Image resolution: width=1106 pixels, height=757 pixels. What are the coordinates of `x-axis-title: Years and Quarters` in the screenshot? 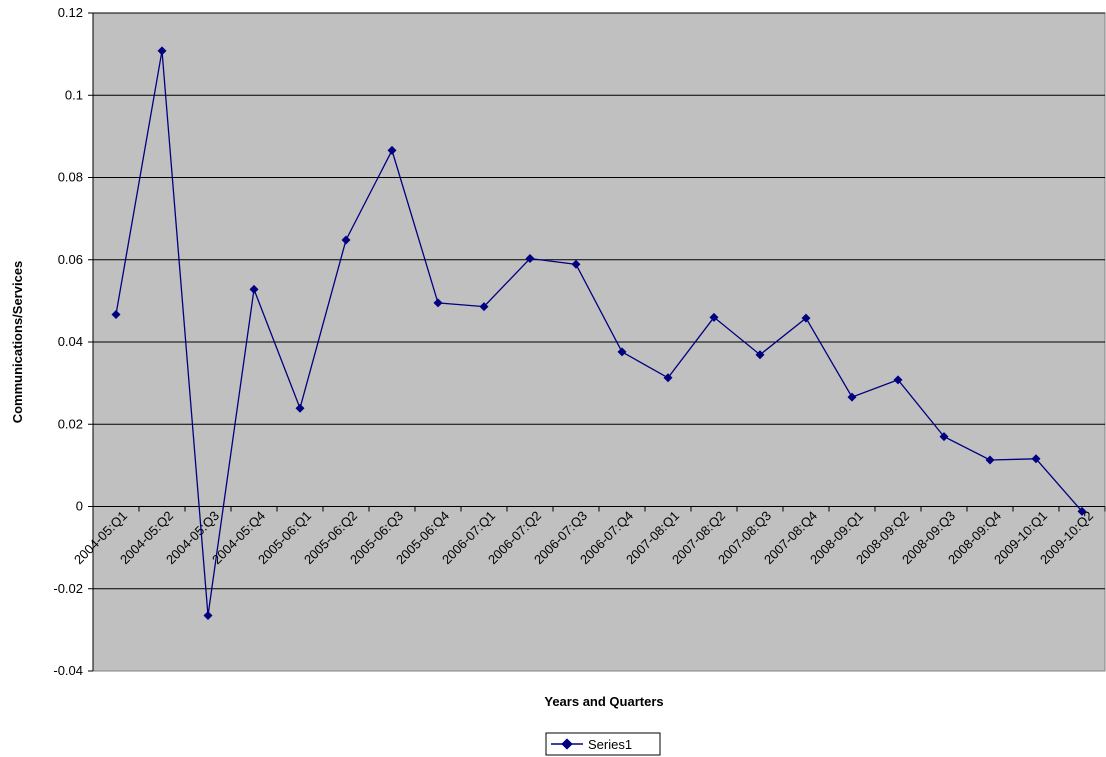 It's located at (603, 701).